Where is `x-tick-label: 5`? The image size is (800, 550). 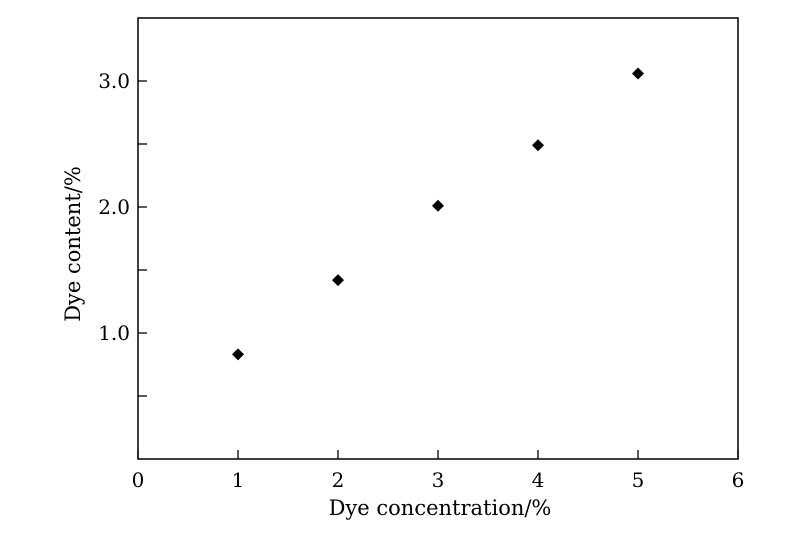
x-tick-label: 5 is located at coordinates (638, 480).